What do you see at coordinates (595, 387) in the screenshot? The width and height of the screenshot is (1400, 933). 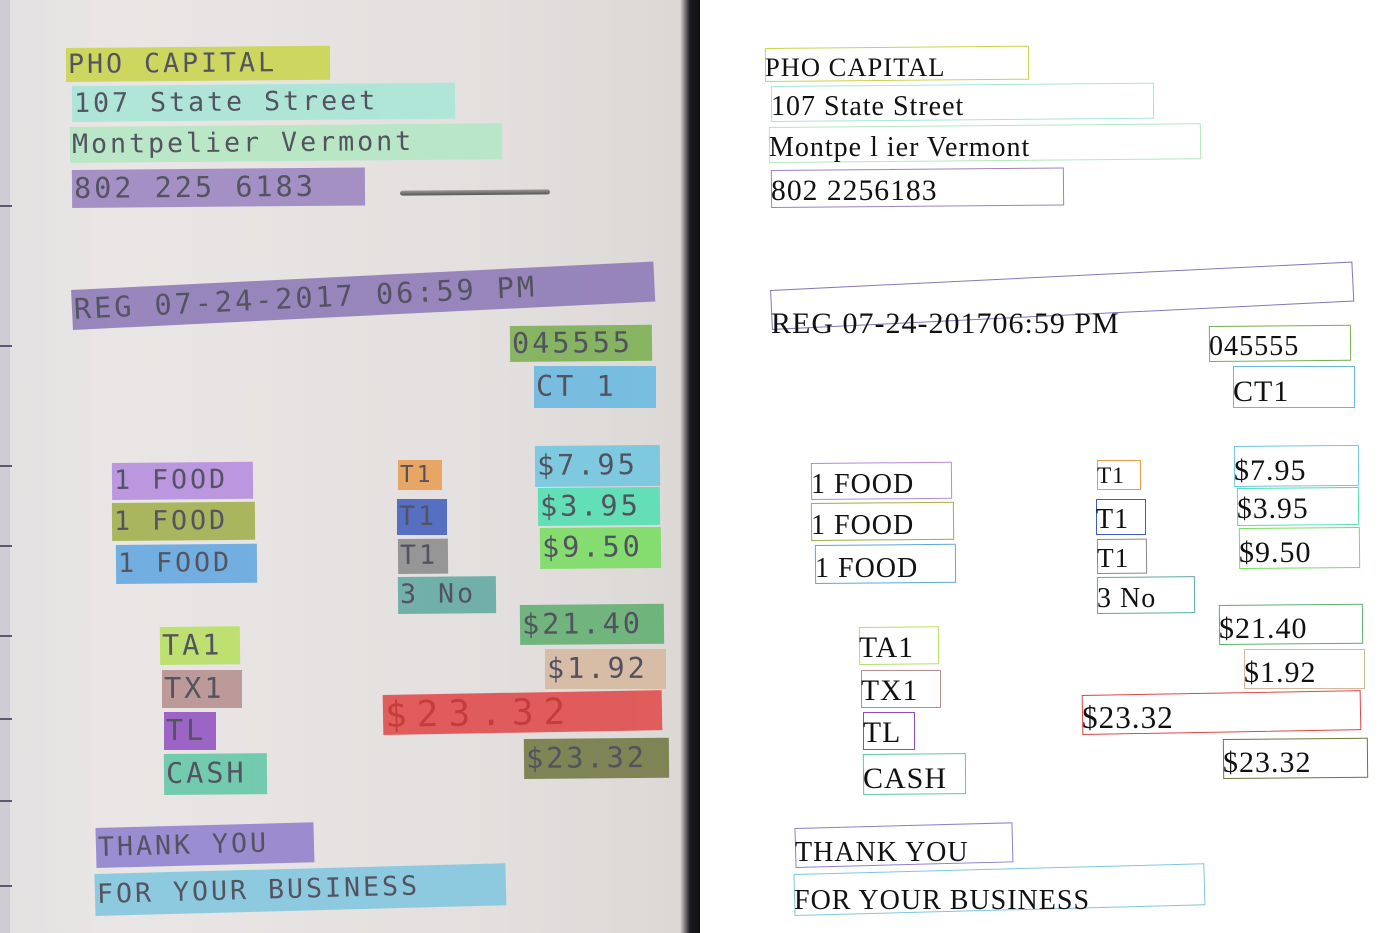 I see `photo-text-highlight: CT 1` at bounding box center [595, 387].